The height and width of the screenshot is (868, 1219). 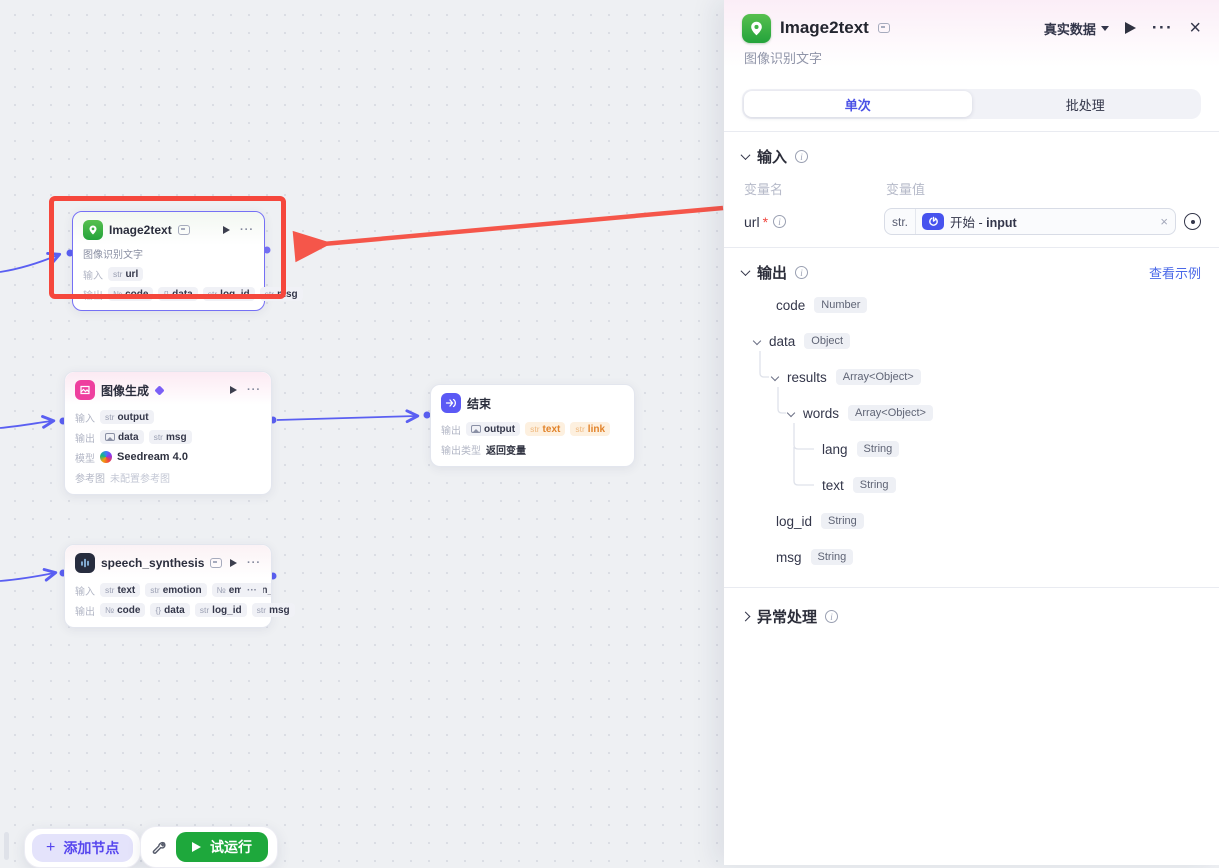 I want to click on required-mark: *, so click(x=765, y=221).